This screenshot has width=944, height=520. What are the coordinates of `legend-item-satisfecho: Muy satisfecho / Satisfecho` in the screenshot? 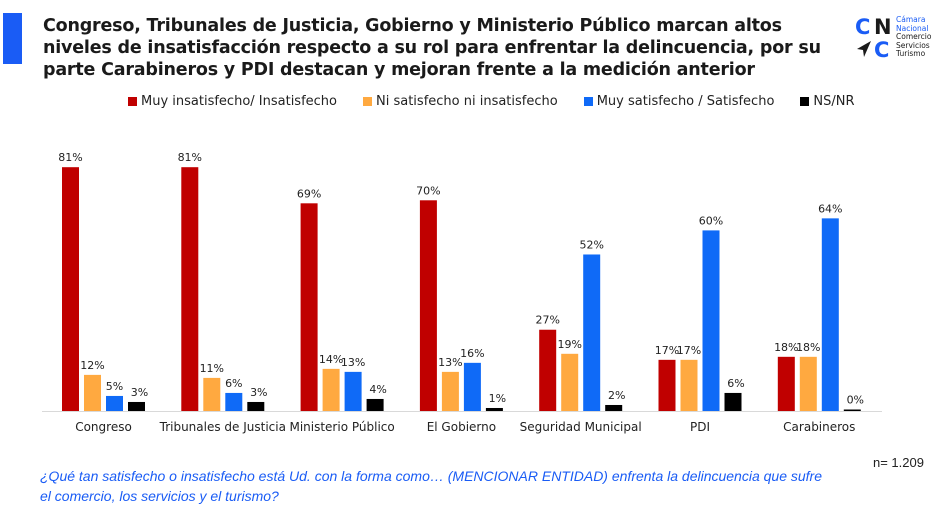 It's located at (679, 101).